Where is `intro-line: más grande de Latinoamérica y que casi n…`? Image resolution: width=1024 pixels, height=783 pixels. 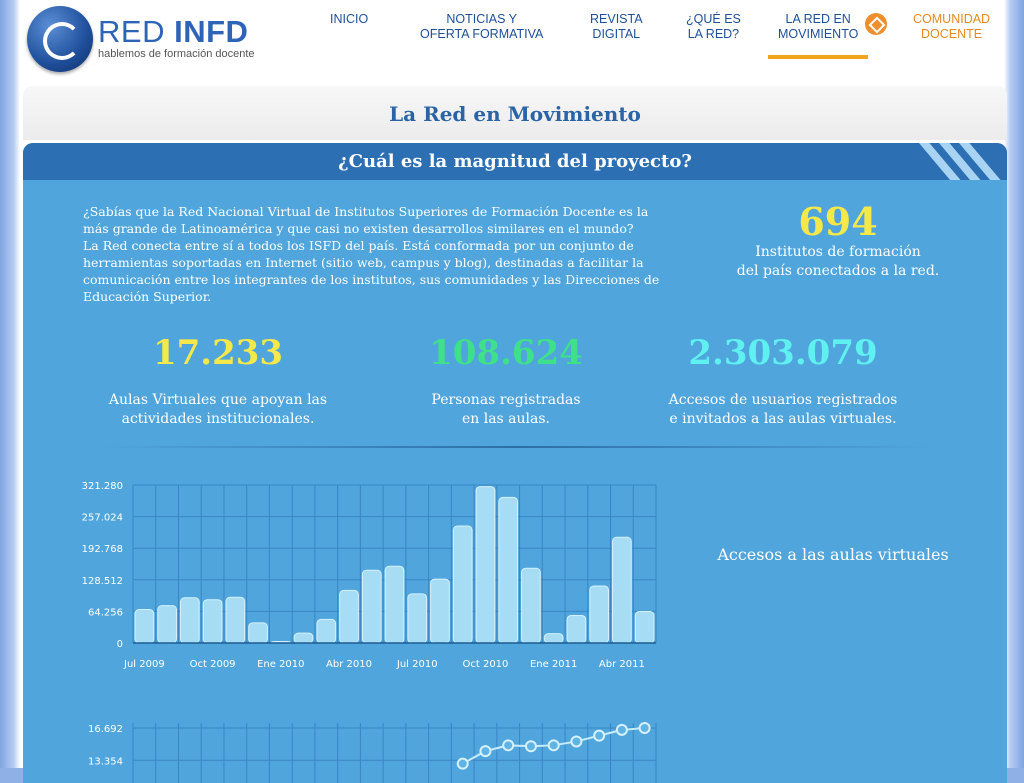 intro-line: más grande de Latinoamérica y que casi n… is located at coordinates (358, 228).